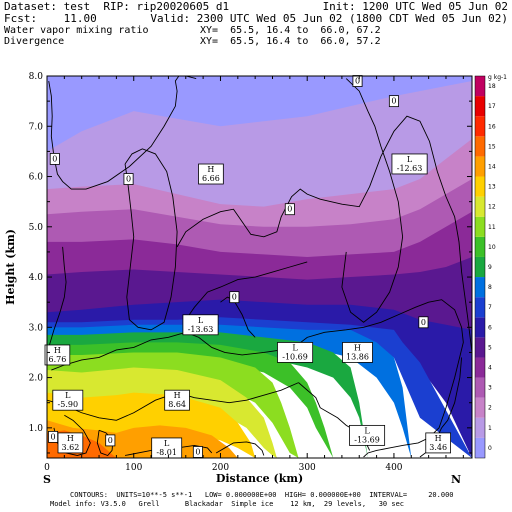  What do you see at coordinates (177, 400) in the screenshot?
I see `contour-label: H8.64` at bounding box center [177, 400].